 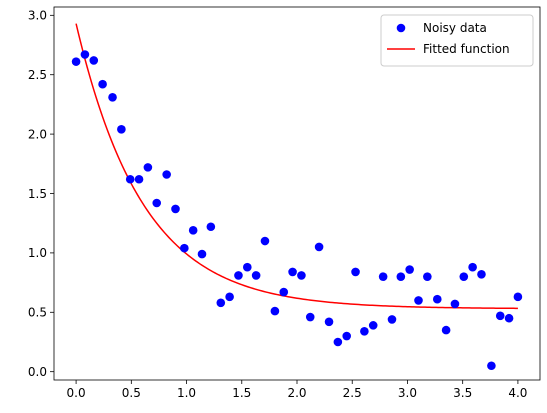 I want to click on y-tick-label: 2.0, so click(x=37, y=134).